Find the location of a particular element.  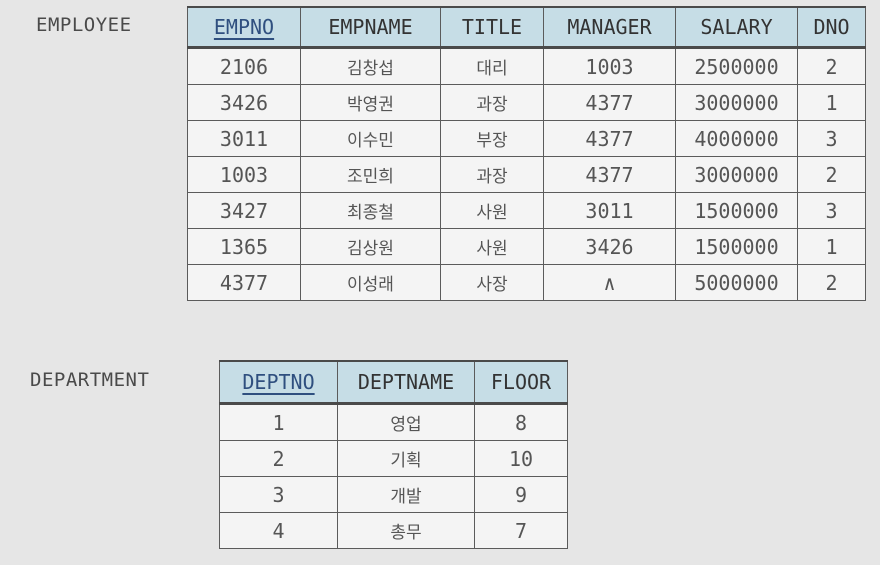

cell-manager: 3011 is located at coordinates (609, 210).